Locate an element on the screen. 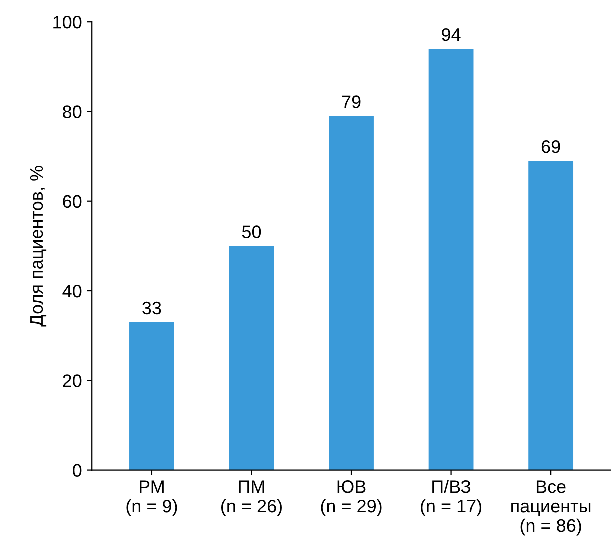  data-label: 69 is located at coordinates (551, 147).